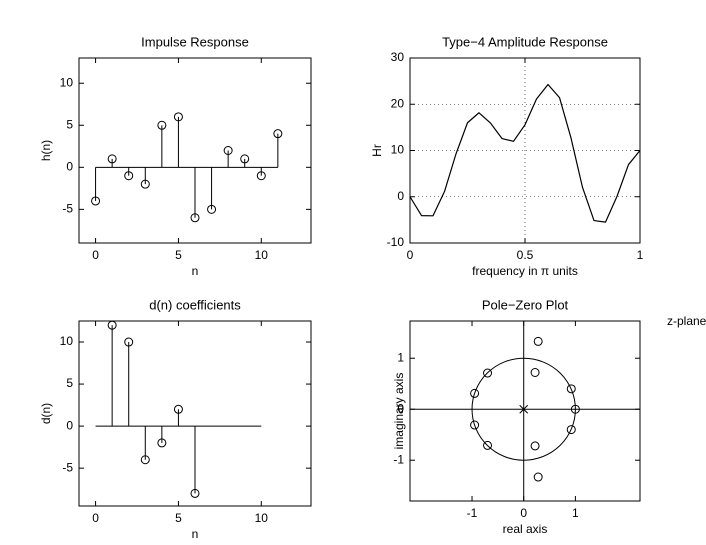  Describe the element at coordinates (525, 41) in the screenshot. I see `subplot-title: Type−4 Amplitude Response` at that location.